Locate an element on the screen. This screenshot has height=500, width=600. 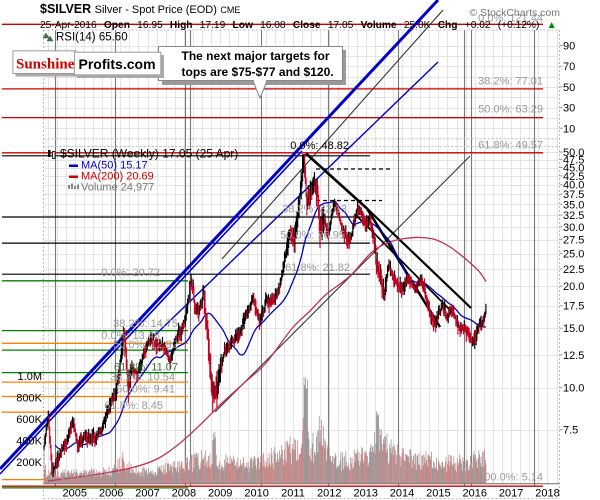
svg-text: 38.2%: 77.01 is located at coordinates (510, 82).